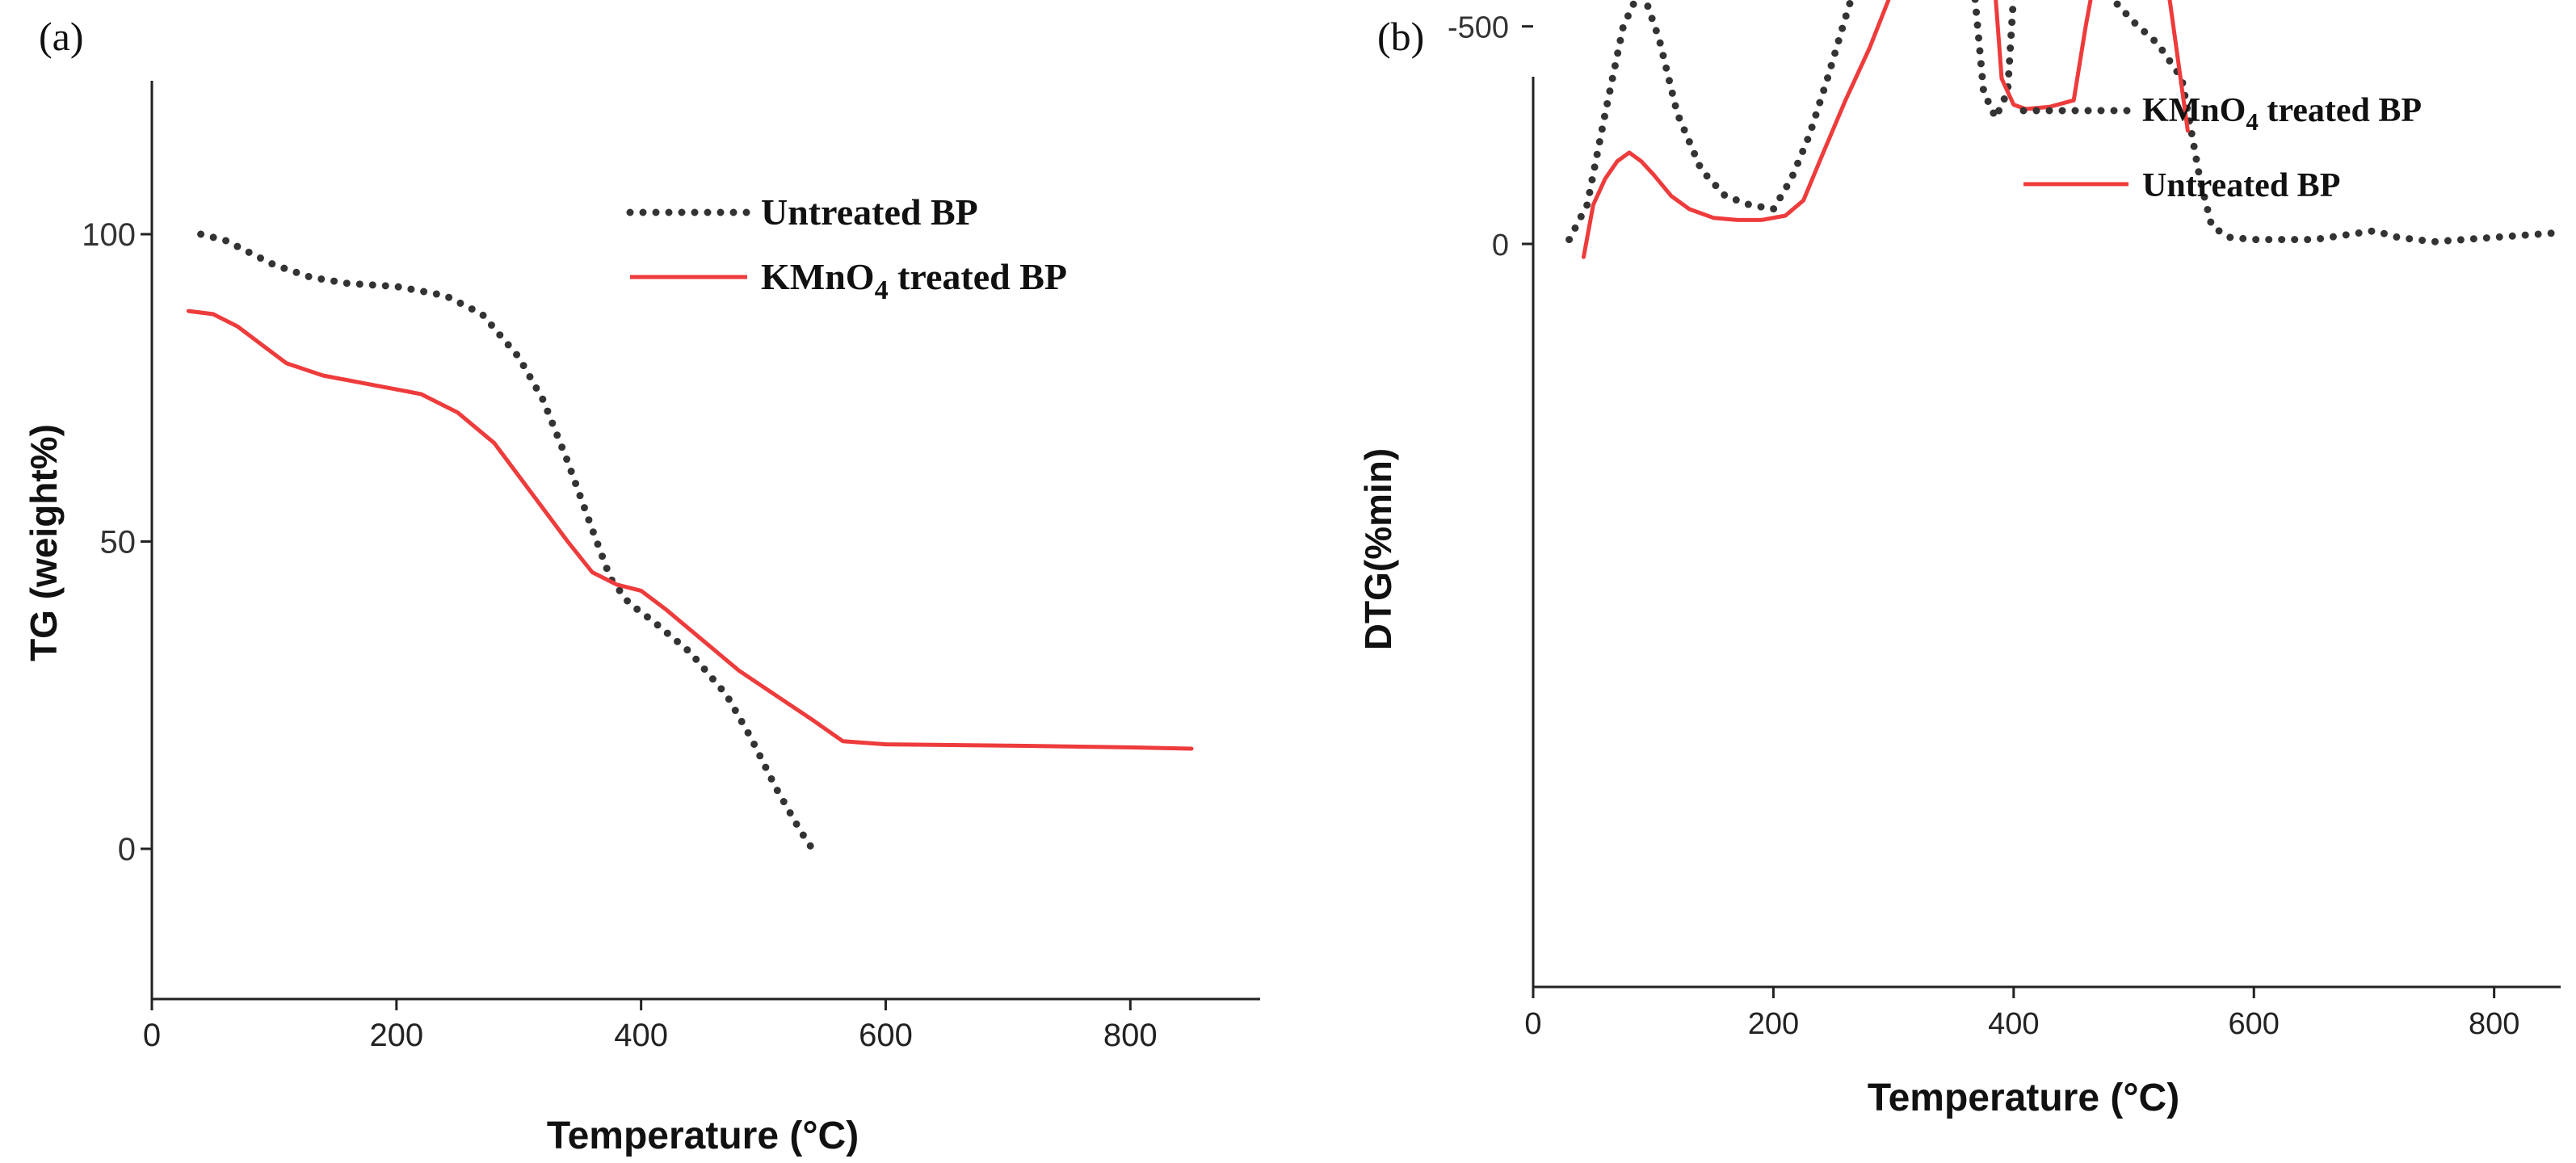 The image size is (2576, 1163). I want to click on dtg-x-tick-label: 200, so click(1774, 1024).